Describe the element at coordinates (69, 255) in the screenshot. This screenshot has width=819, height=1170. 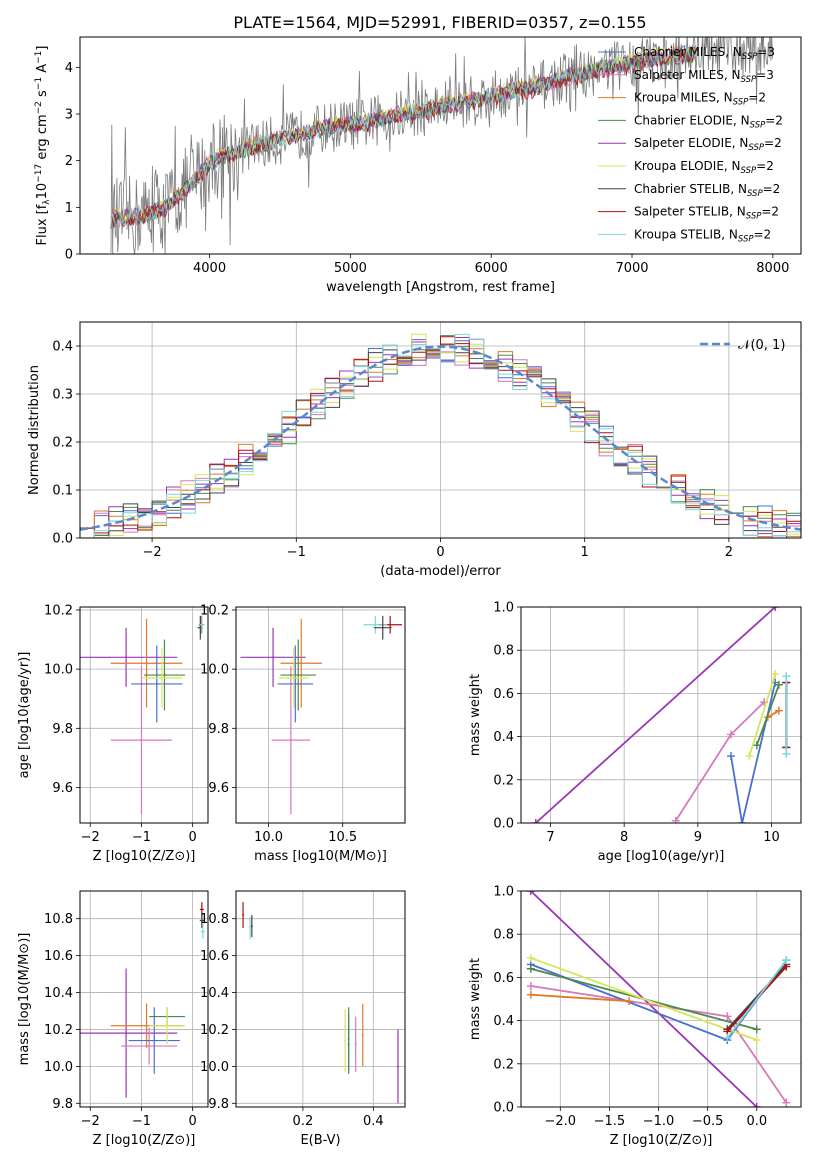
I see `y-tick-label: 0` at that location.